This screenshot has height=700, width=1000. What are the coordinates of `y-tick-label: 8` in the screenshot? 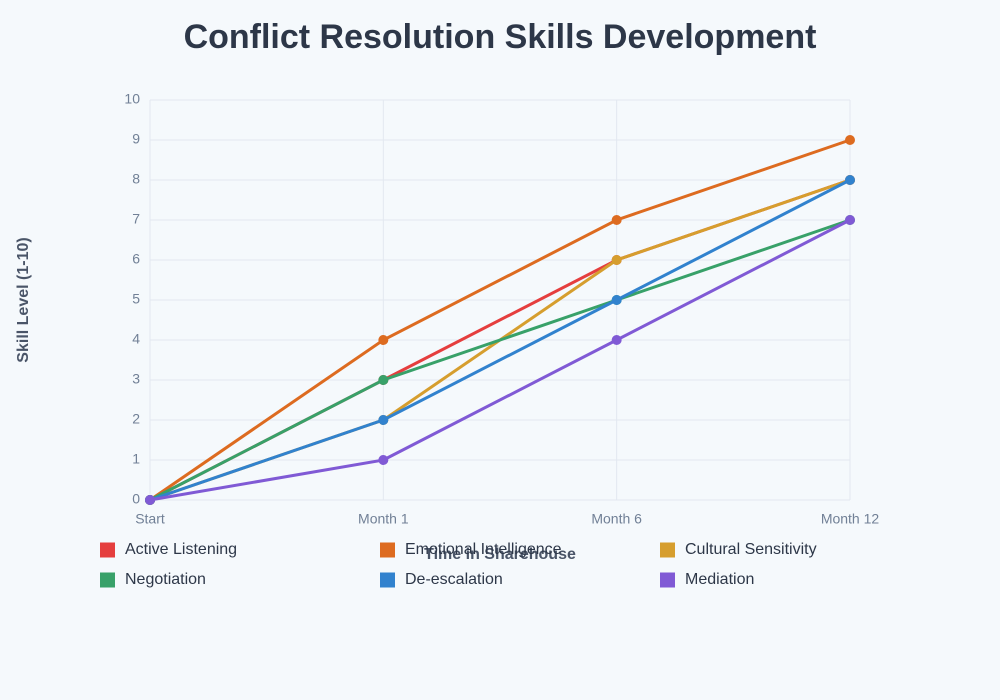 It's located at (136, 179).